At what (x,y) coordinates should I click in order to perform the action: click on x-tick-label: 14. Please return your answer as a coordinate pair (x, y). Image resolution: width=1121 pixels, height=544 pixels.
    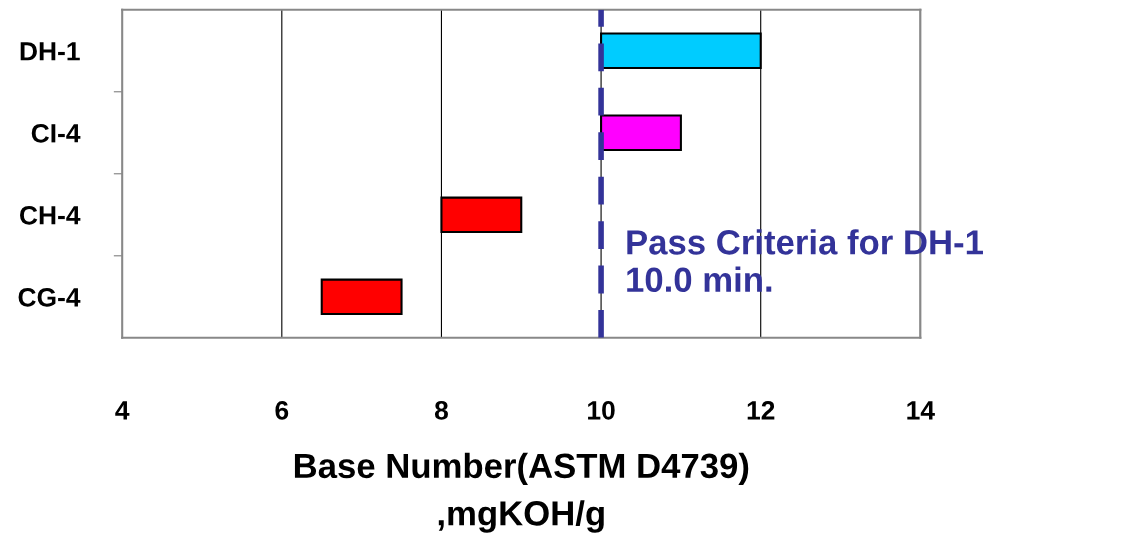
    Looking at the image, I should click on (921, 410).